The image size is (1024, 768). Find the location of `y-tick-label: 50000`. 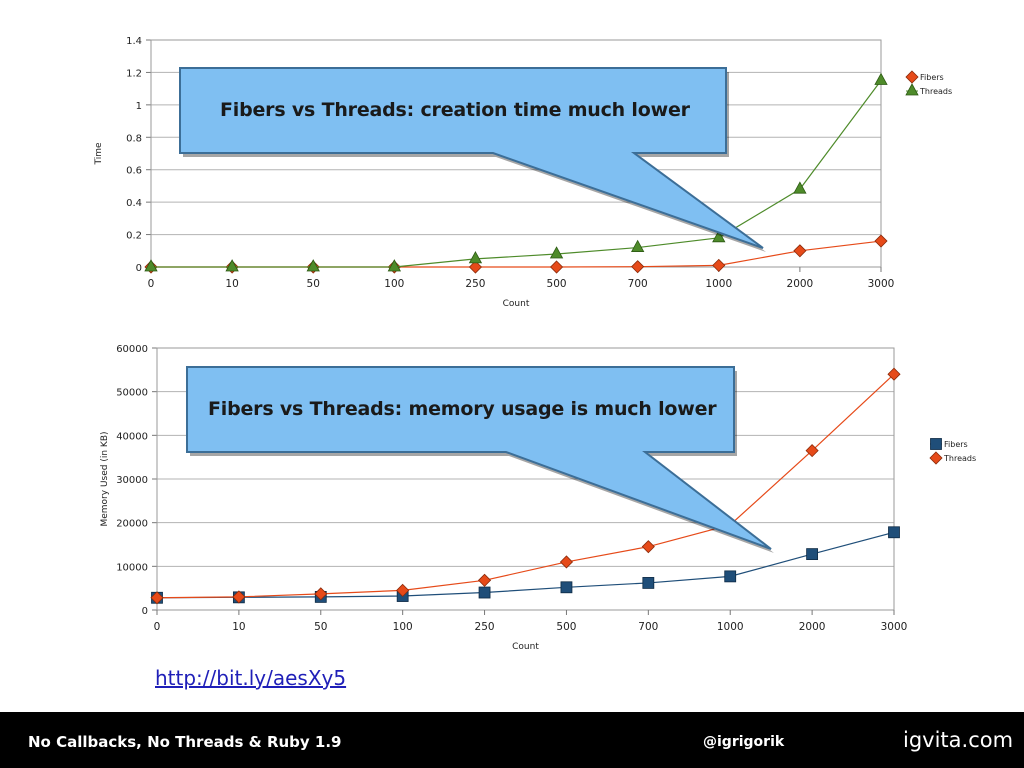

y-tick-label: 50000 is located at coordinates (132, 393).